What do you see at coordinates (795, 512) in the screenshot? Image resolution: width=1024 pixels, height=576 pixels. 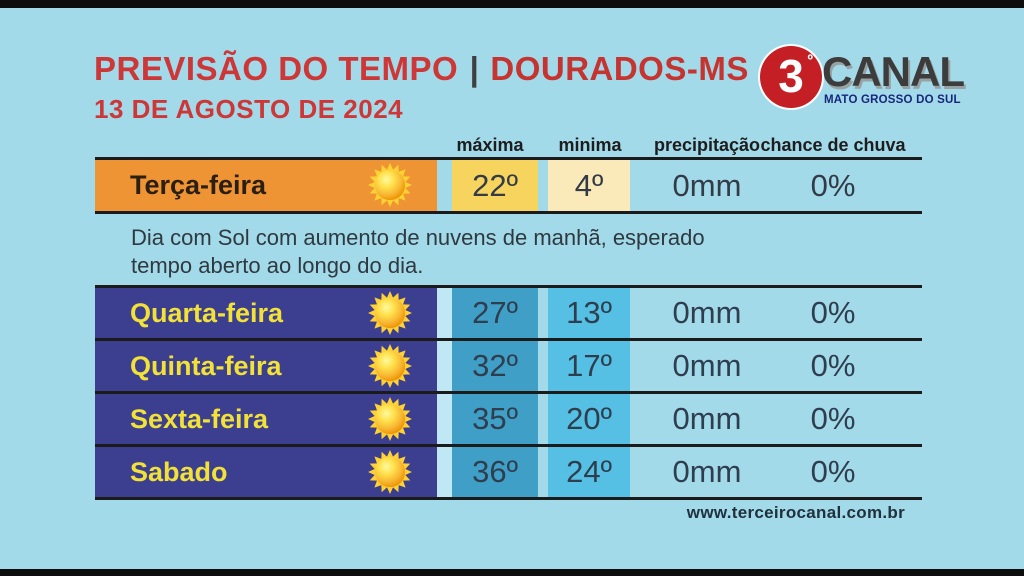 I see `website-url: www.terceirocanal.com.br` at bounding box center [795, 512].